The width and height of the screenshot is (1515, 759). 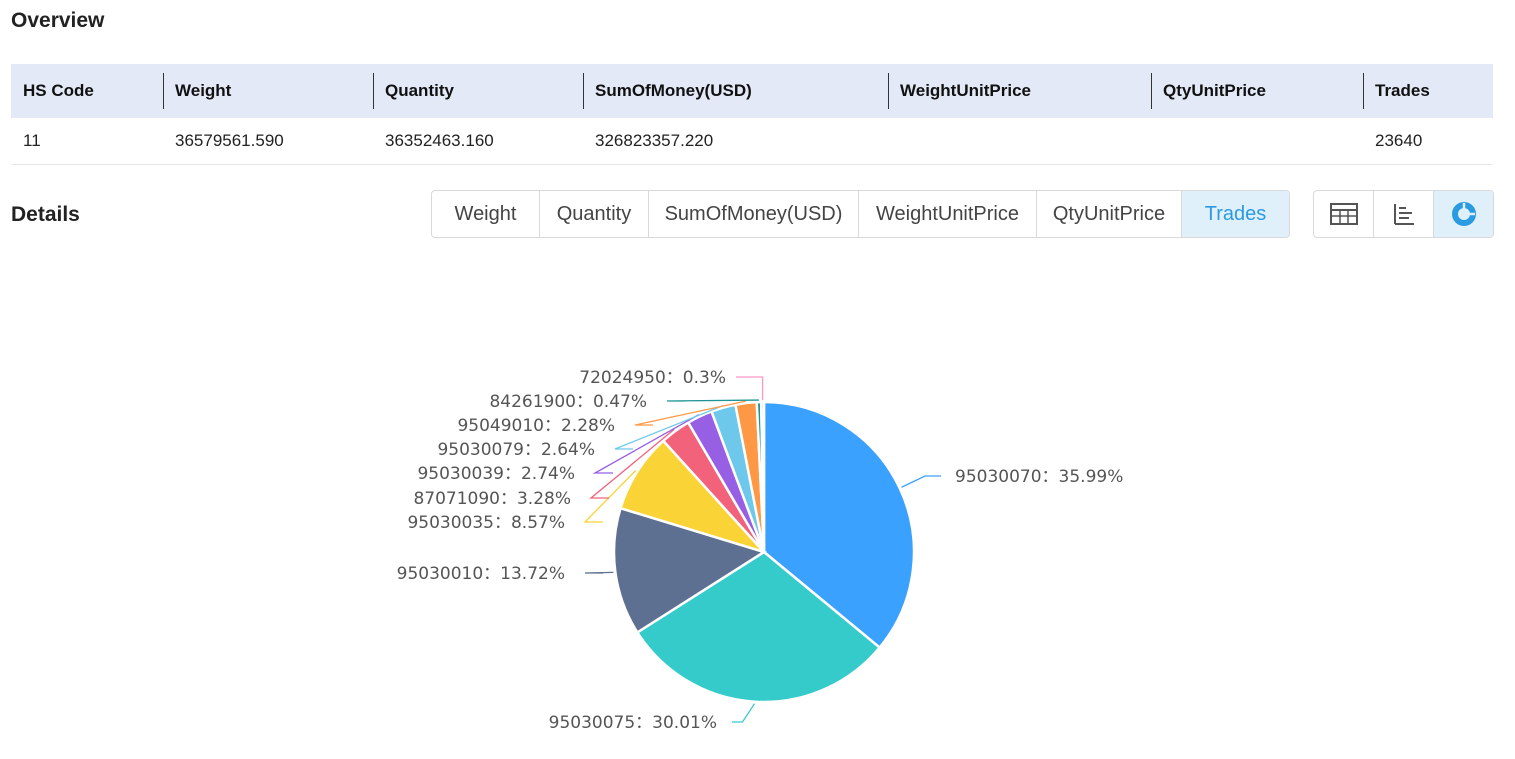 What do you see at coordinates (268, 141) in the screenshot?
I see `cell-weight: 36579561.590` at bounding box center [268, 141].